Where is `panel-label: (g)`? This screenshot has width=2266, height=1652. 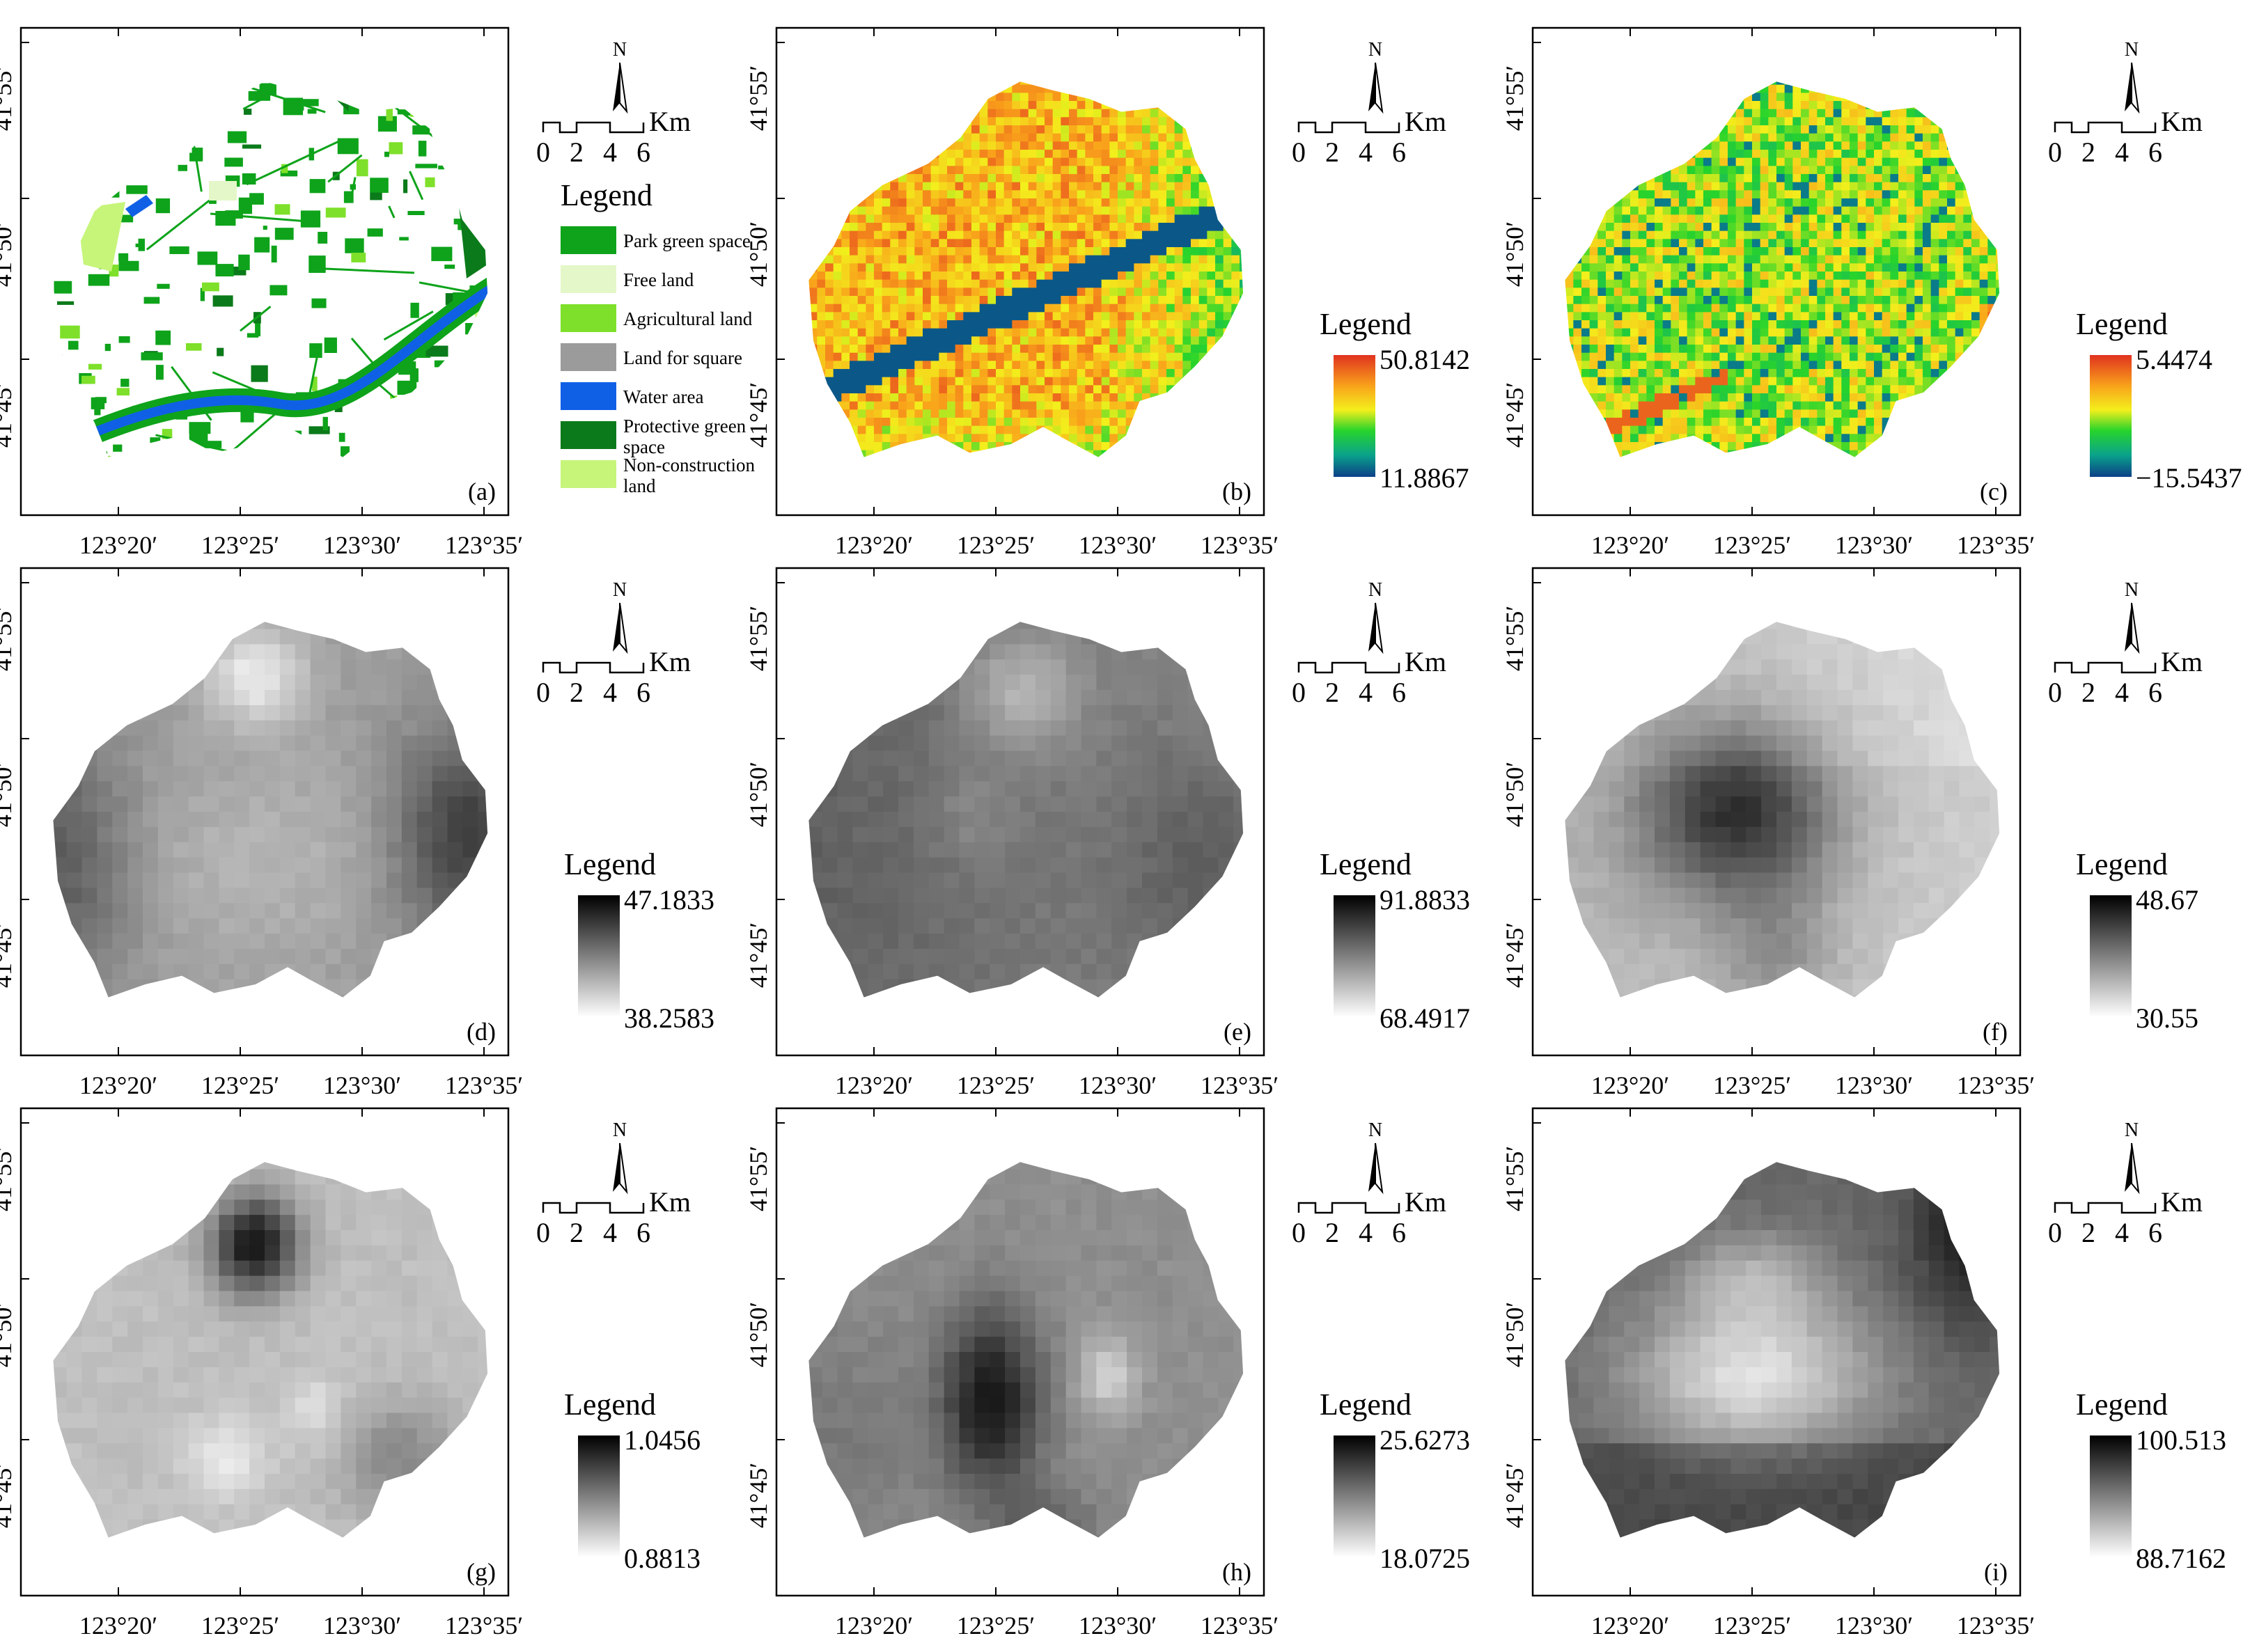
panel-label: (g) is located at coordinates (481, 1572).